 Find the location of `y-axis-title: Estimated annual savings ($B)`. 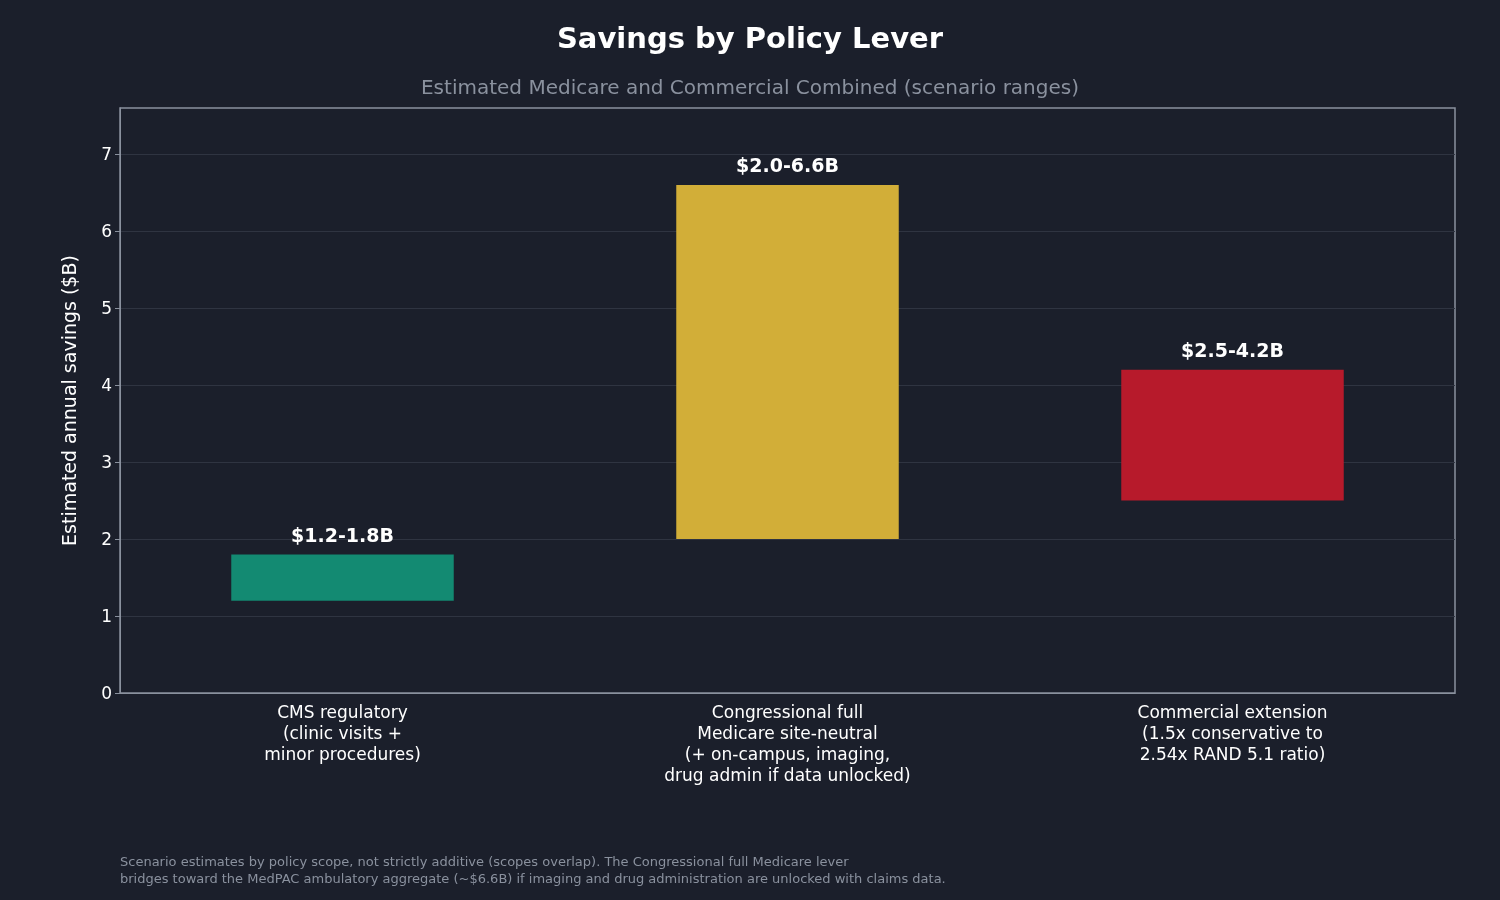

y-axis-title: Estimated annual savings ($B) is located at coordinates (68, 400).